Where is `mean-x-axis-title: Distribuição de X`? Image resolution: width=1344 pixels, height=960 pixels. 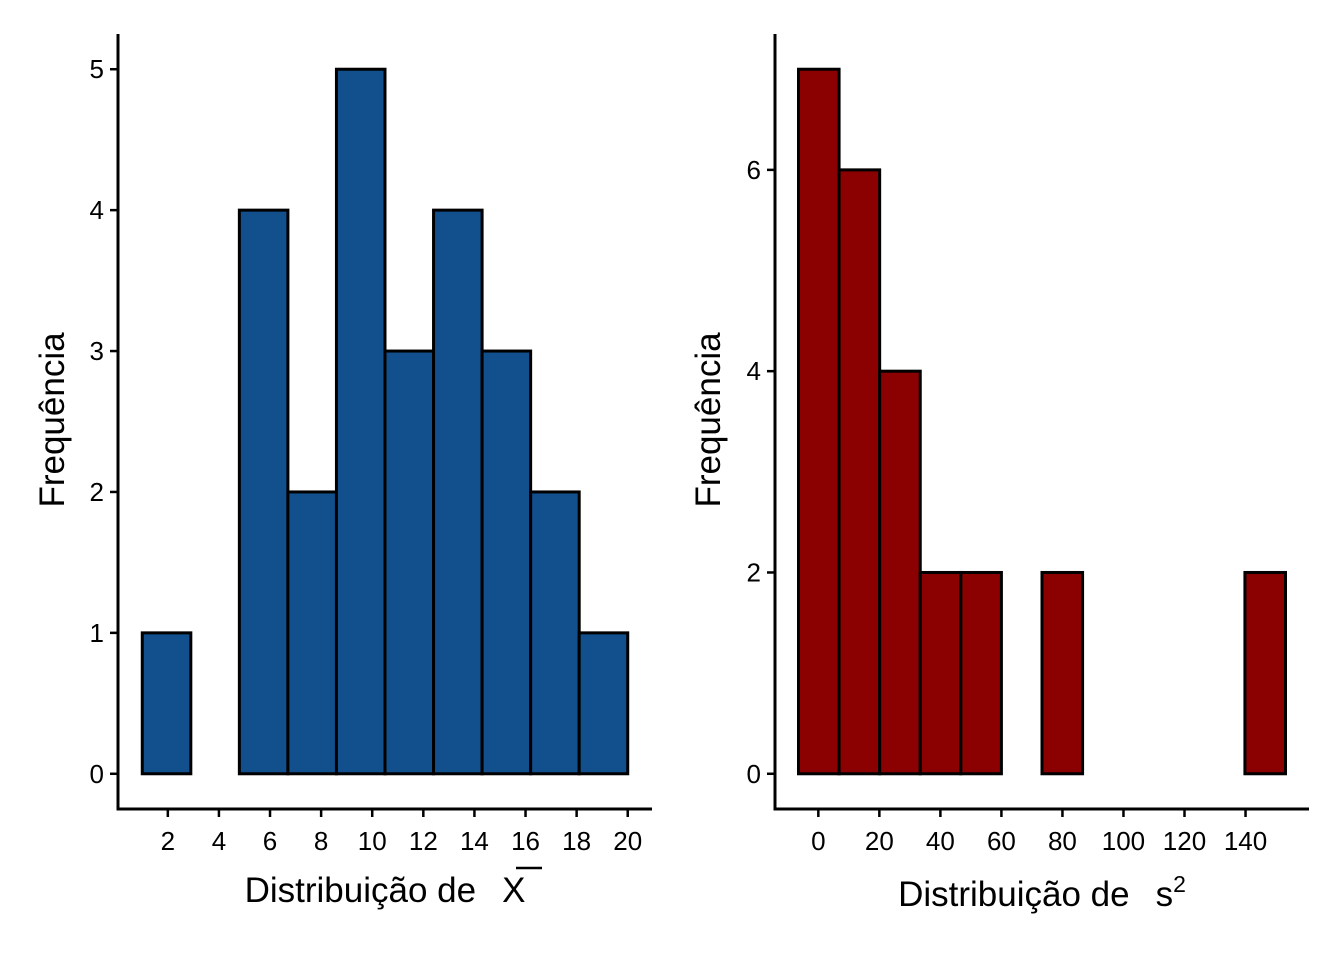 mean-x-axis-title: Distribuição de X is located at coordinates (385, 890).